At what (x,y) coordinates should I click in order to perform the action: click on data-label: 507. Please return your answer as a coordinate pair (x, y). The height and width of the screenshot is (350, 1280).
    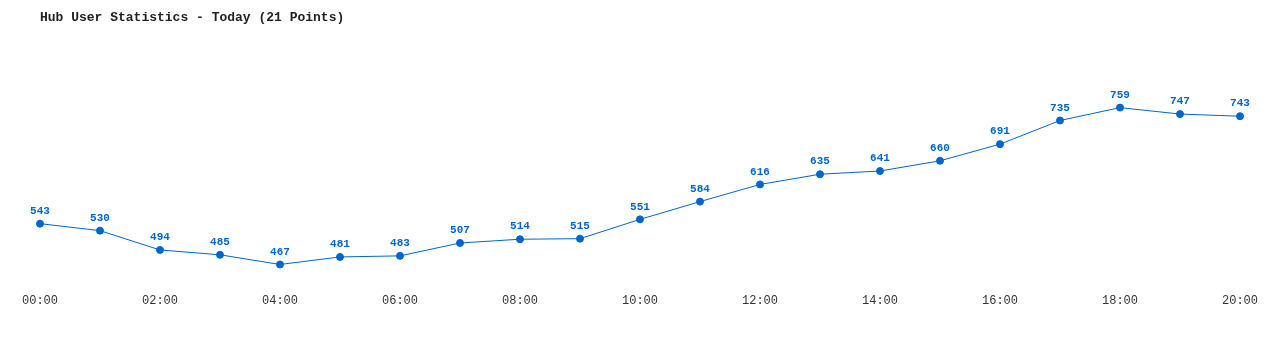
    Looking at the image, I should click on (460, 230).